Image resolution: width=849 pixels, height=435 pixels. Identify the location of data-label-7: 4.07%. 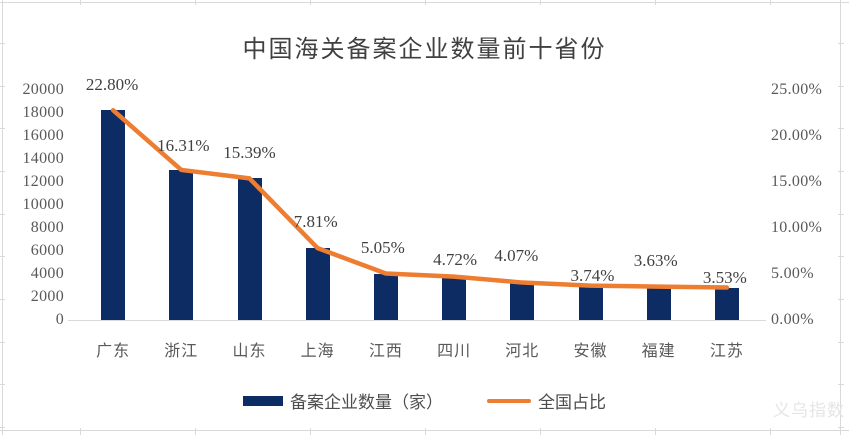
(516, 255).